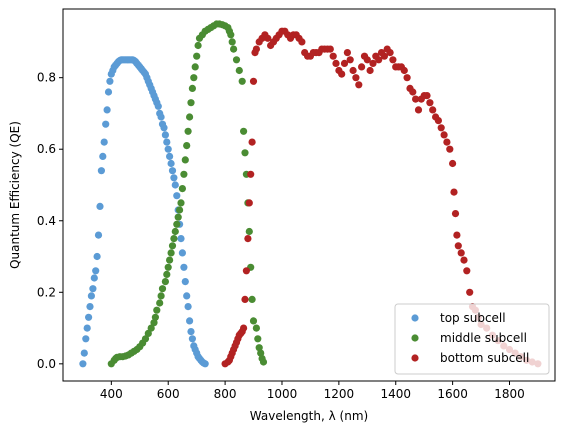  What do you see at coordinates (46, 364) in the screenshot?
I see `y-tick-label: 0.0` at bounding box center [46, 364].